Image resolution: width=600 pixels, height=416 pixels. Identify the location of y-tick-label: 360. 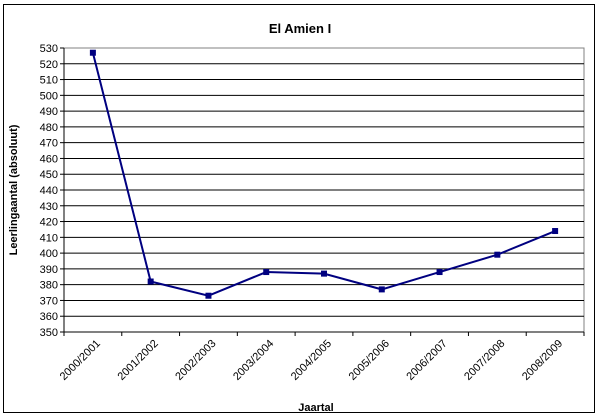
(49, 317).